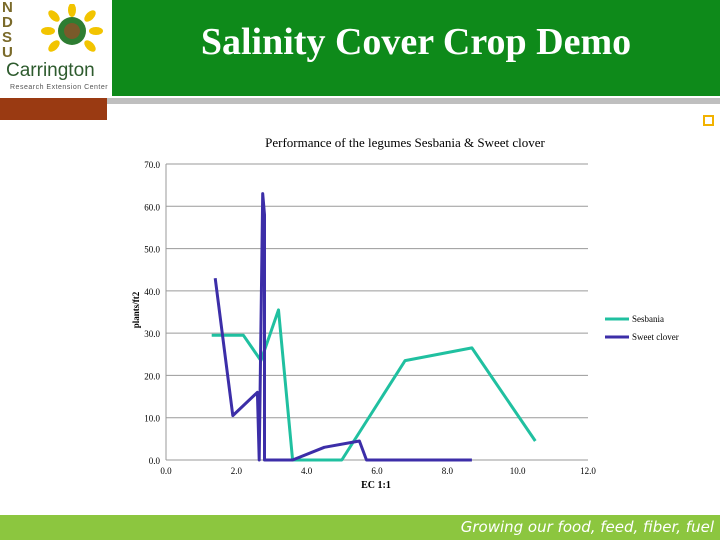 The height and width of the screenshot is (540, 720). I want to click on x-tick-label: 6.0, so click(377, 471).